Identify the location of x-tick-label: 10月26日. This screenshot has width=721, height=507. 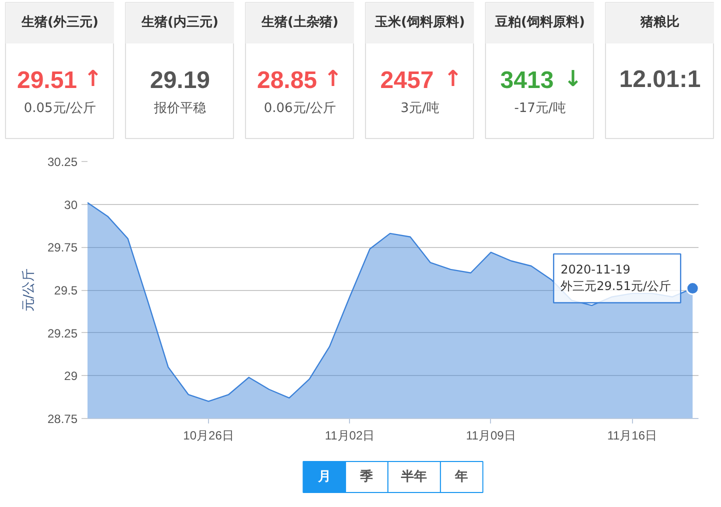
(208, 435).